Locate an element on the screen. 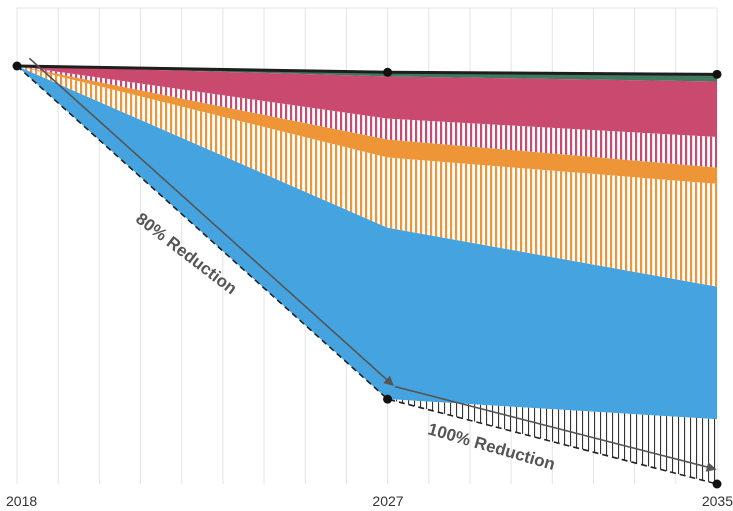 The width and height of the screenshot is (733, 511). point-target-2027 is located at coordinates (388, 399).